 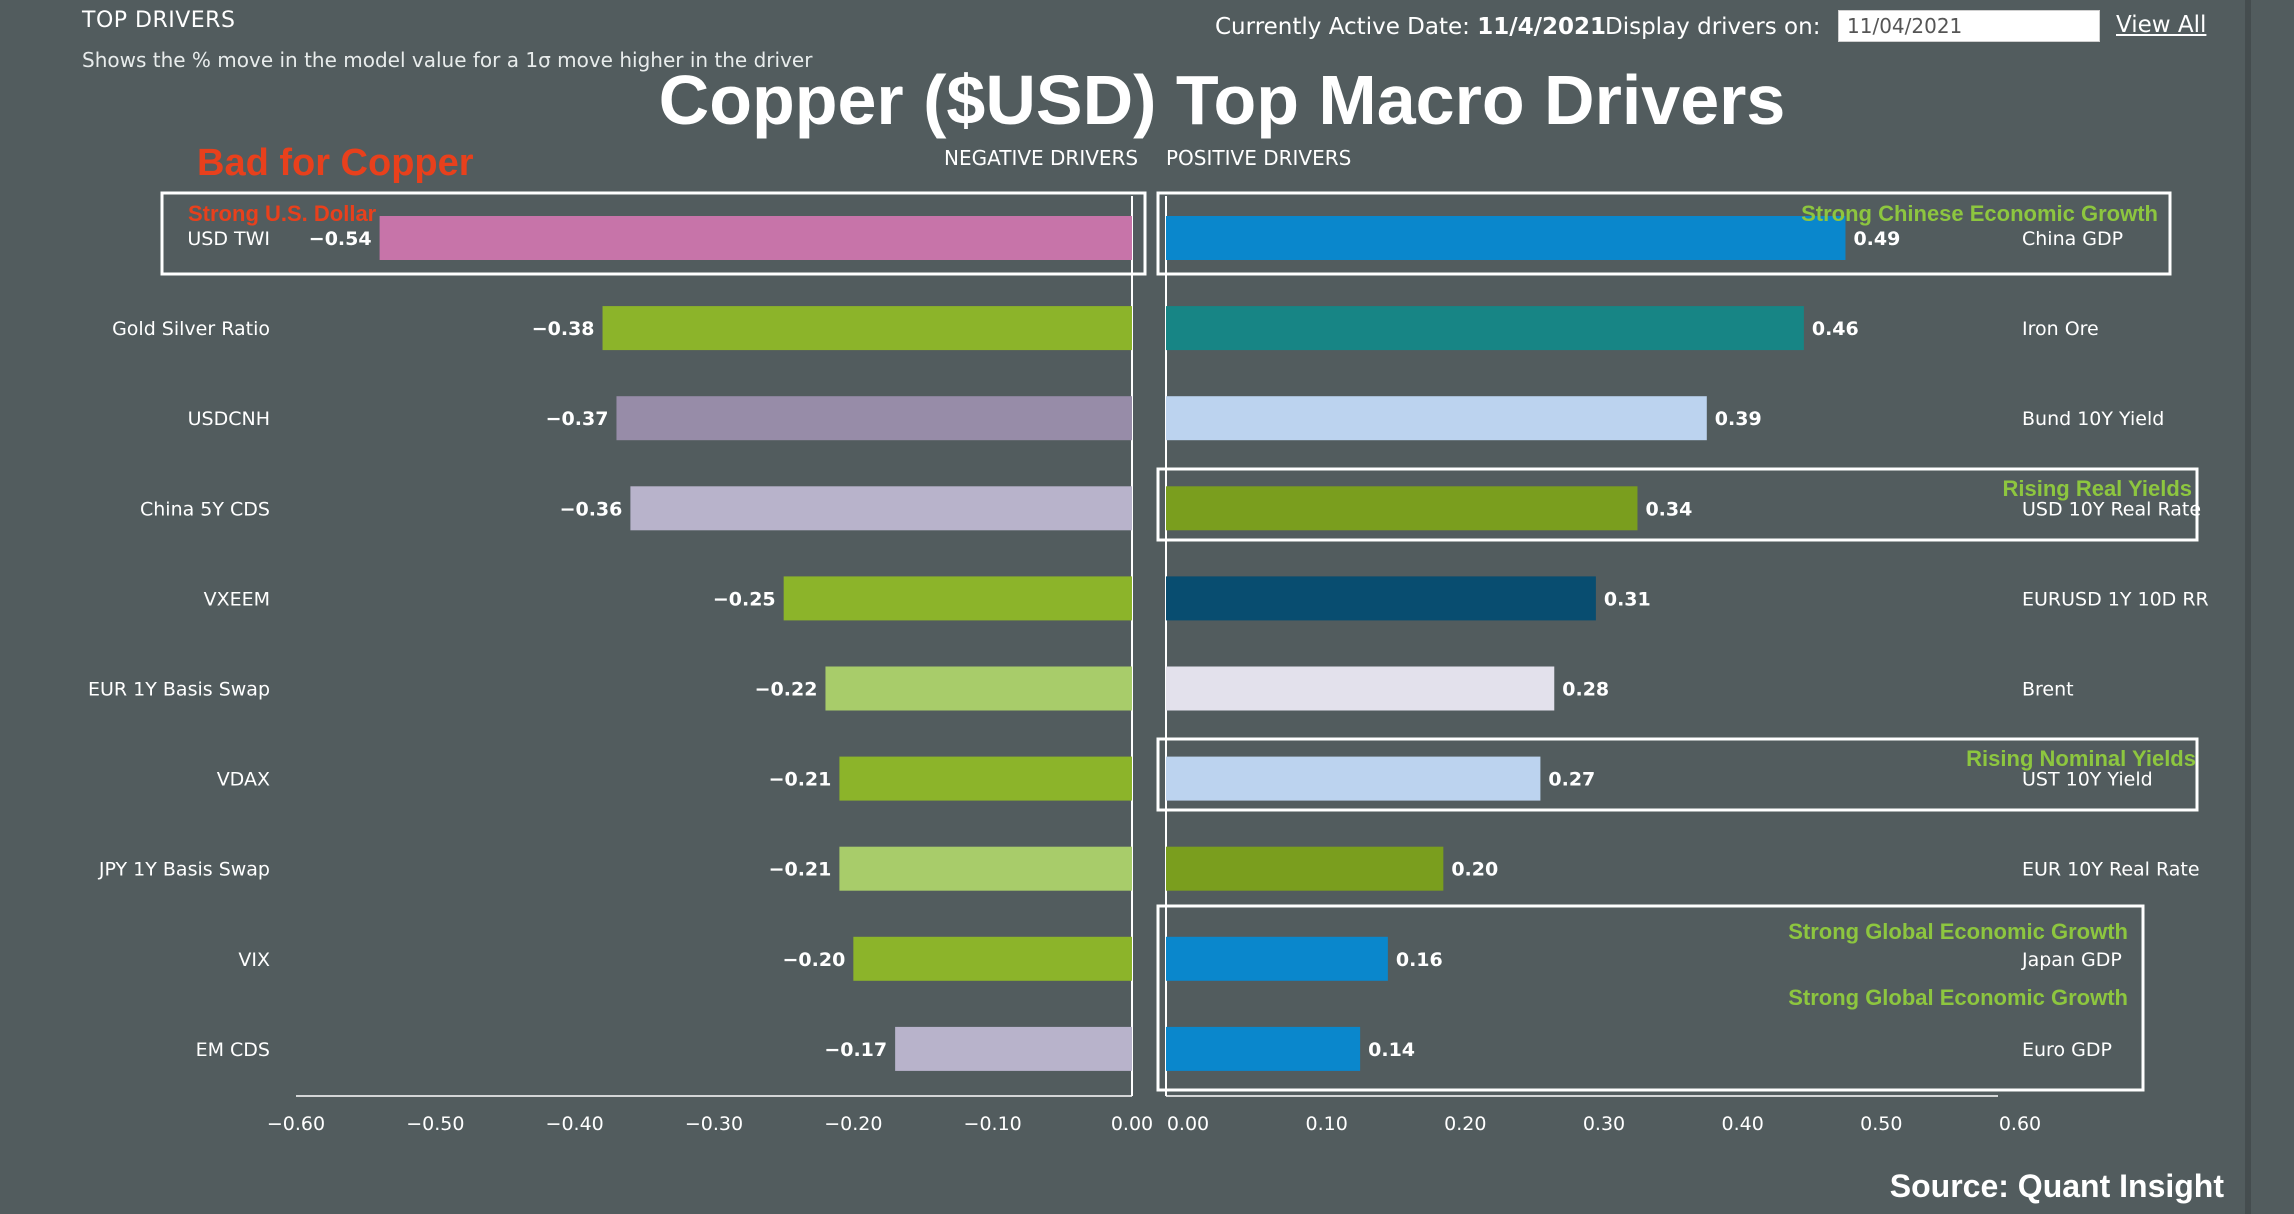 What do you see at coordinates (2087, 780) in the screenshot?
I see `positive-category-label-6: UST 10Y Yield` at bounding box center [2087, 780].